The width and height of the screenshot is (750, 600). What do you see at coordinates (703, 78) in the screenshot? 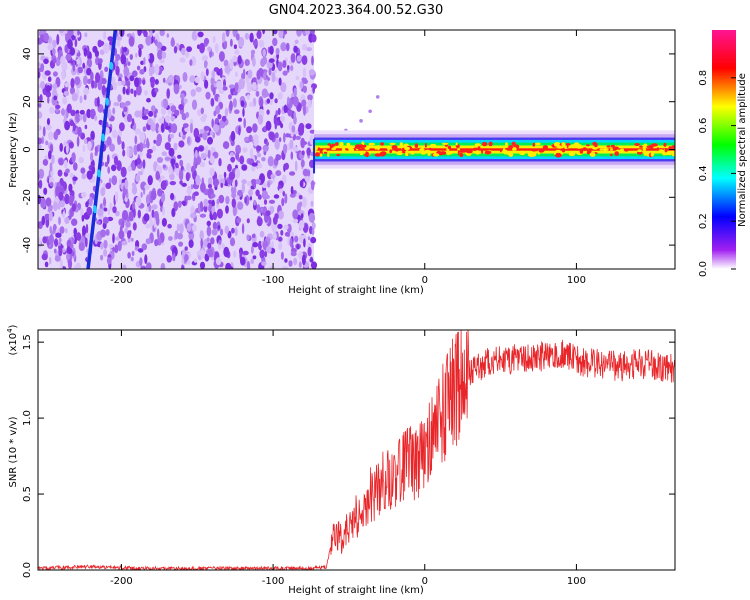
I see `colorbar-tick-label: 0.8` at bounding box center [703, 78].